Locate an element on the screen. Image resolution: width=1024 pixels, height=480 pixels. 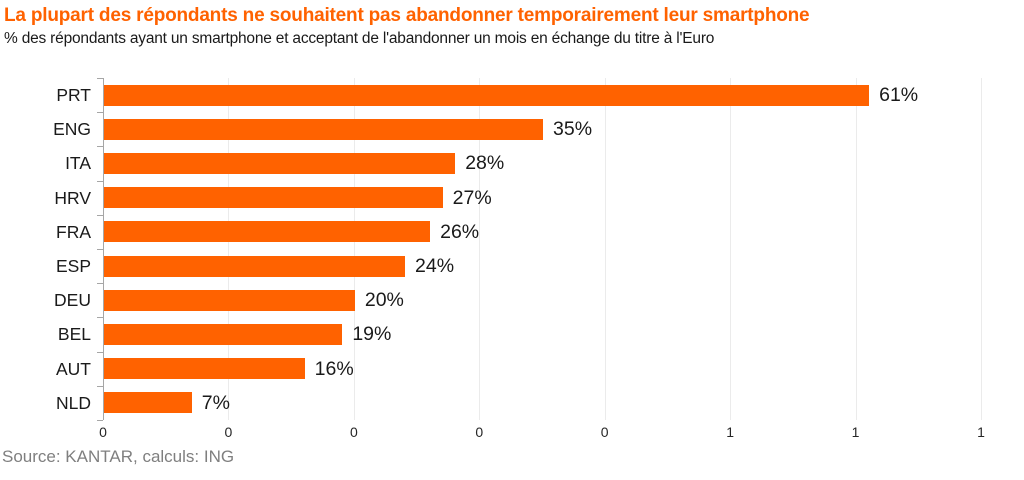
value-label: 28% is located at coordinates (485, 163).